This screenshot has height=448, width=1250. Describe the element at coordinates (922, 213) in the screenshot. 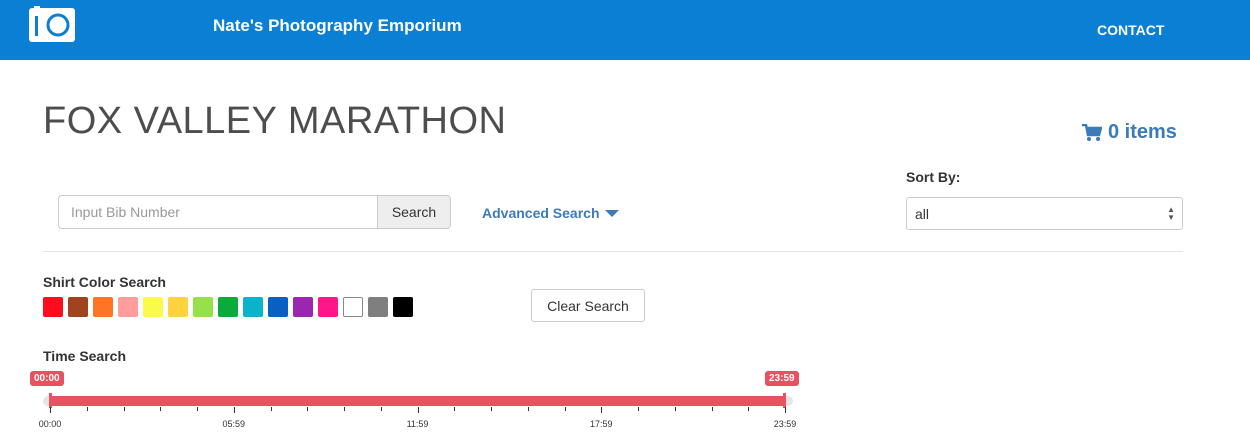

I see `sort-selected-value: all` at that location.